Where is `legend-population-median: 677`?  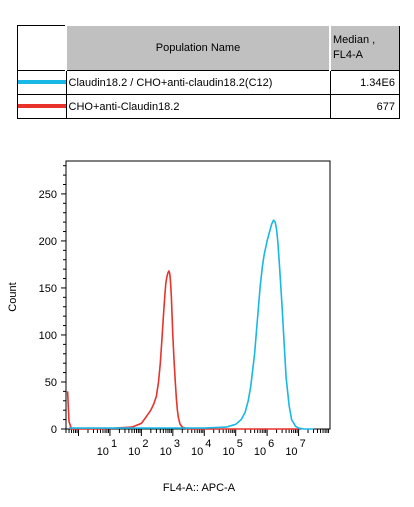
legend-population-median: 677 is located at coordinates (364, 106).